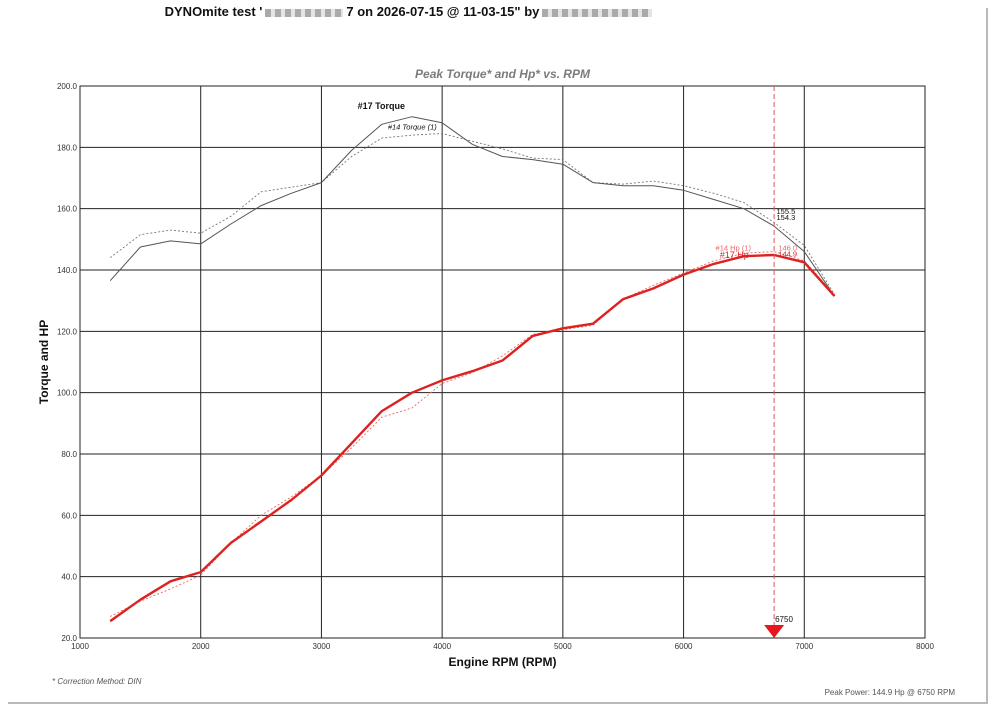  What do you see at coordinates (502, 74) in the screenshot?
I see `chart-title: Peak Torque* and Hp* vs. RPM` at bounding box center [502, 74].